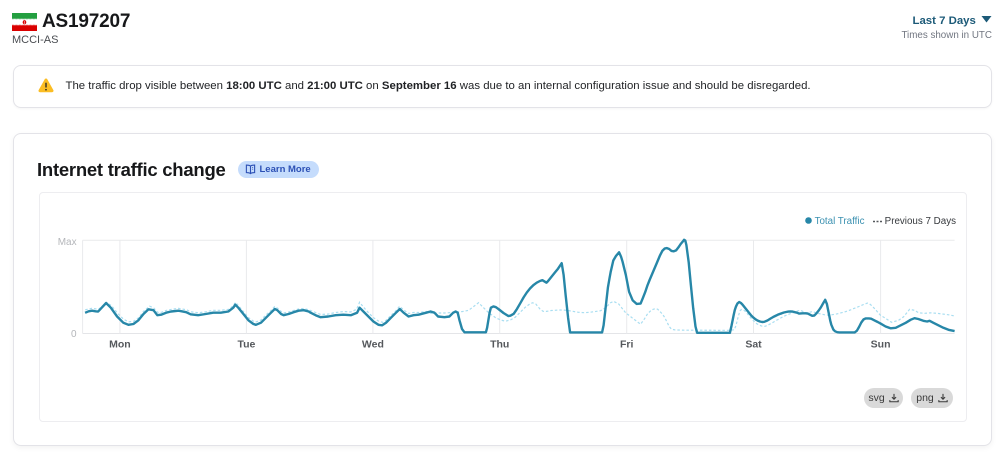 This screenshot has height=458, width=1000. I want to click on svg-text: Sat, so click(753, 345).